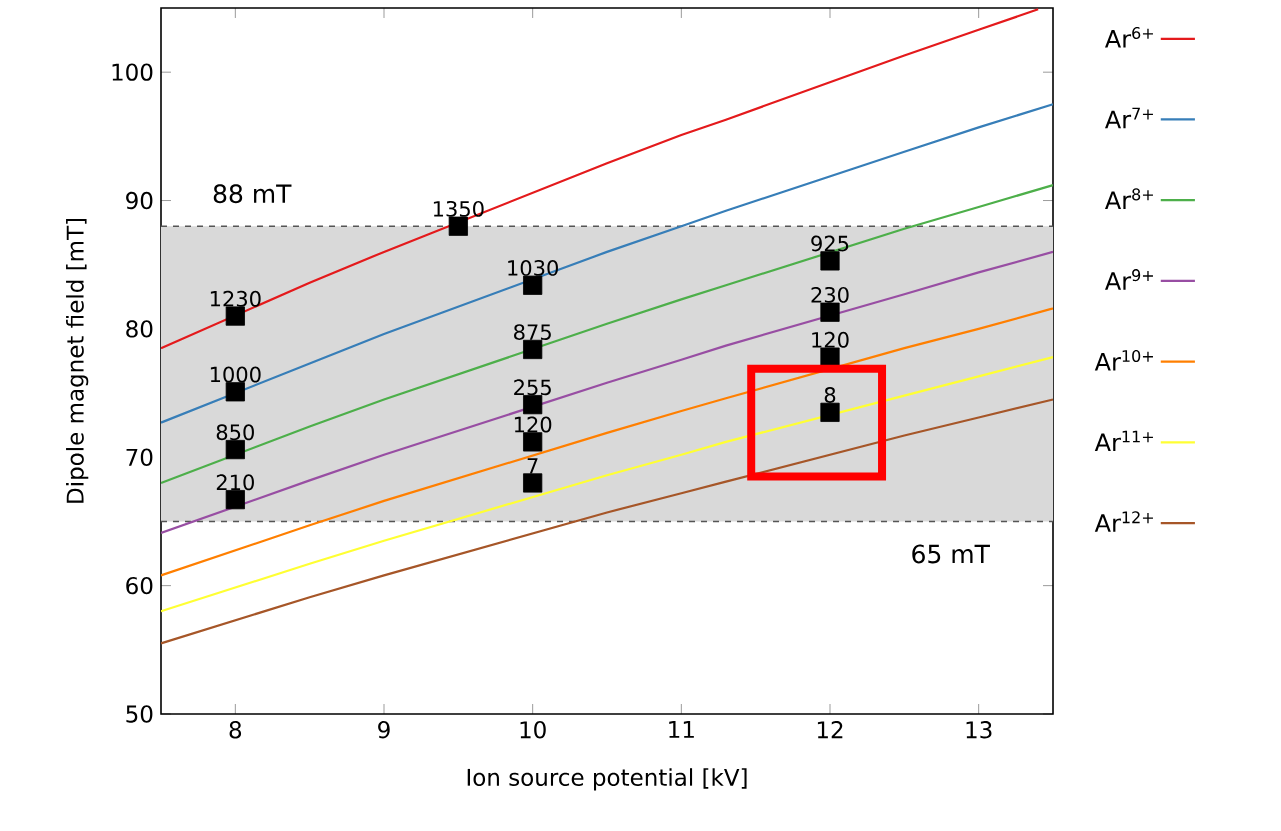  Describe the element at coordinates (607, 779) in the screenshot. I see `x-axis-title: Ion source potential [kV]` at that location.